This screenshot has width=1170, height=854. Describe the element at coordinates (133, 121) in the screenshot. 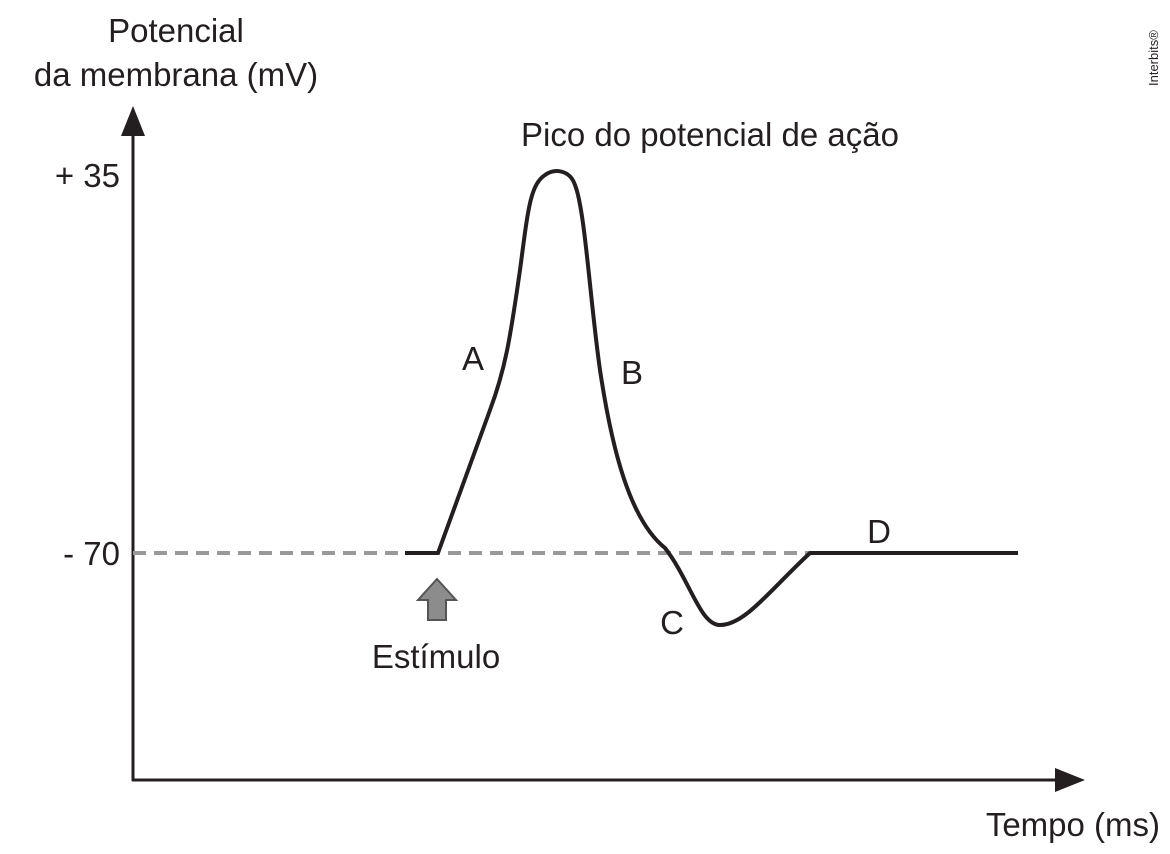

I see `y-axis-arrow` at that location.